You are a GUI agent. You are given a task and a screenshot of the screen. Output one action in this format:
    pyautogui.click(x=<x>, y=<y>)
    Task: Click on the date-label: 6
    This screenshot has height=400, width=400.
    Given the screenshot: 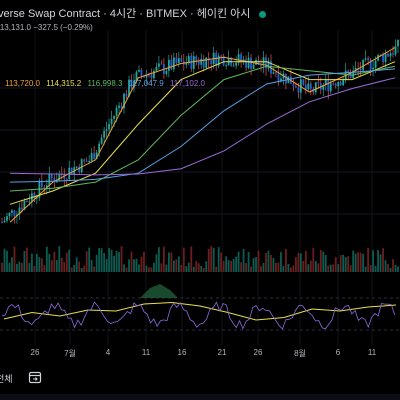 What is the action you would take?
    pyautogui.click(x=338, y=352)
    